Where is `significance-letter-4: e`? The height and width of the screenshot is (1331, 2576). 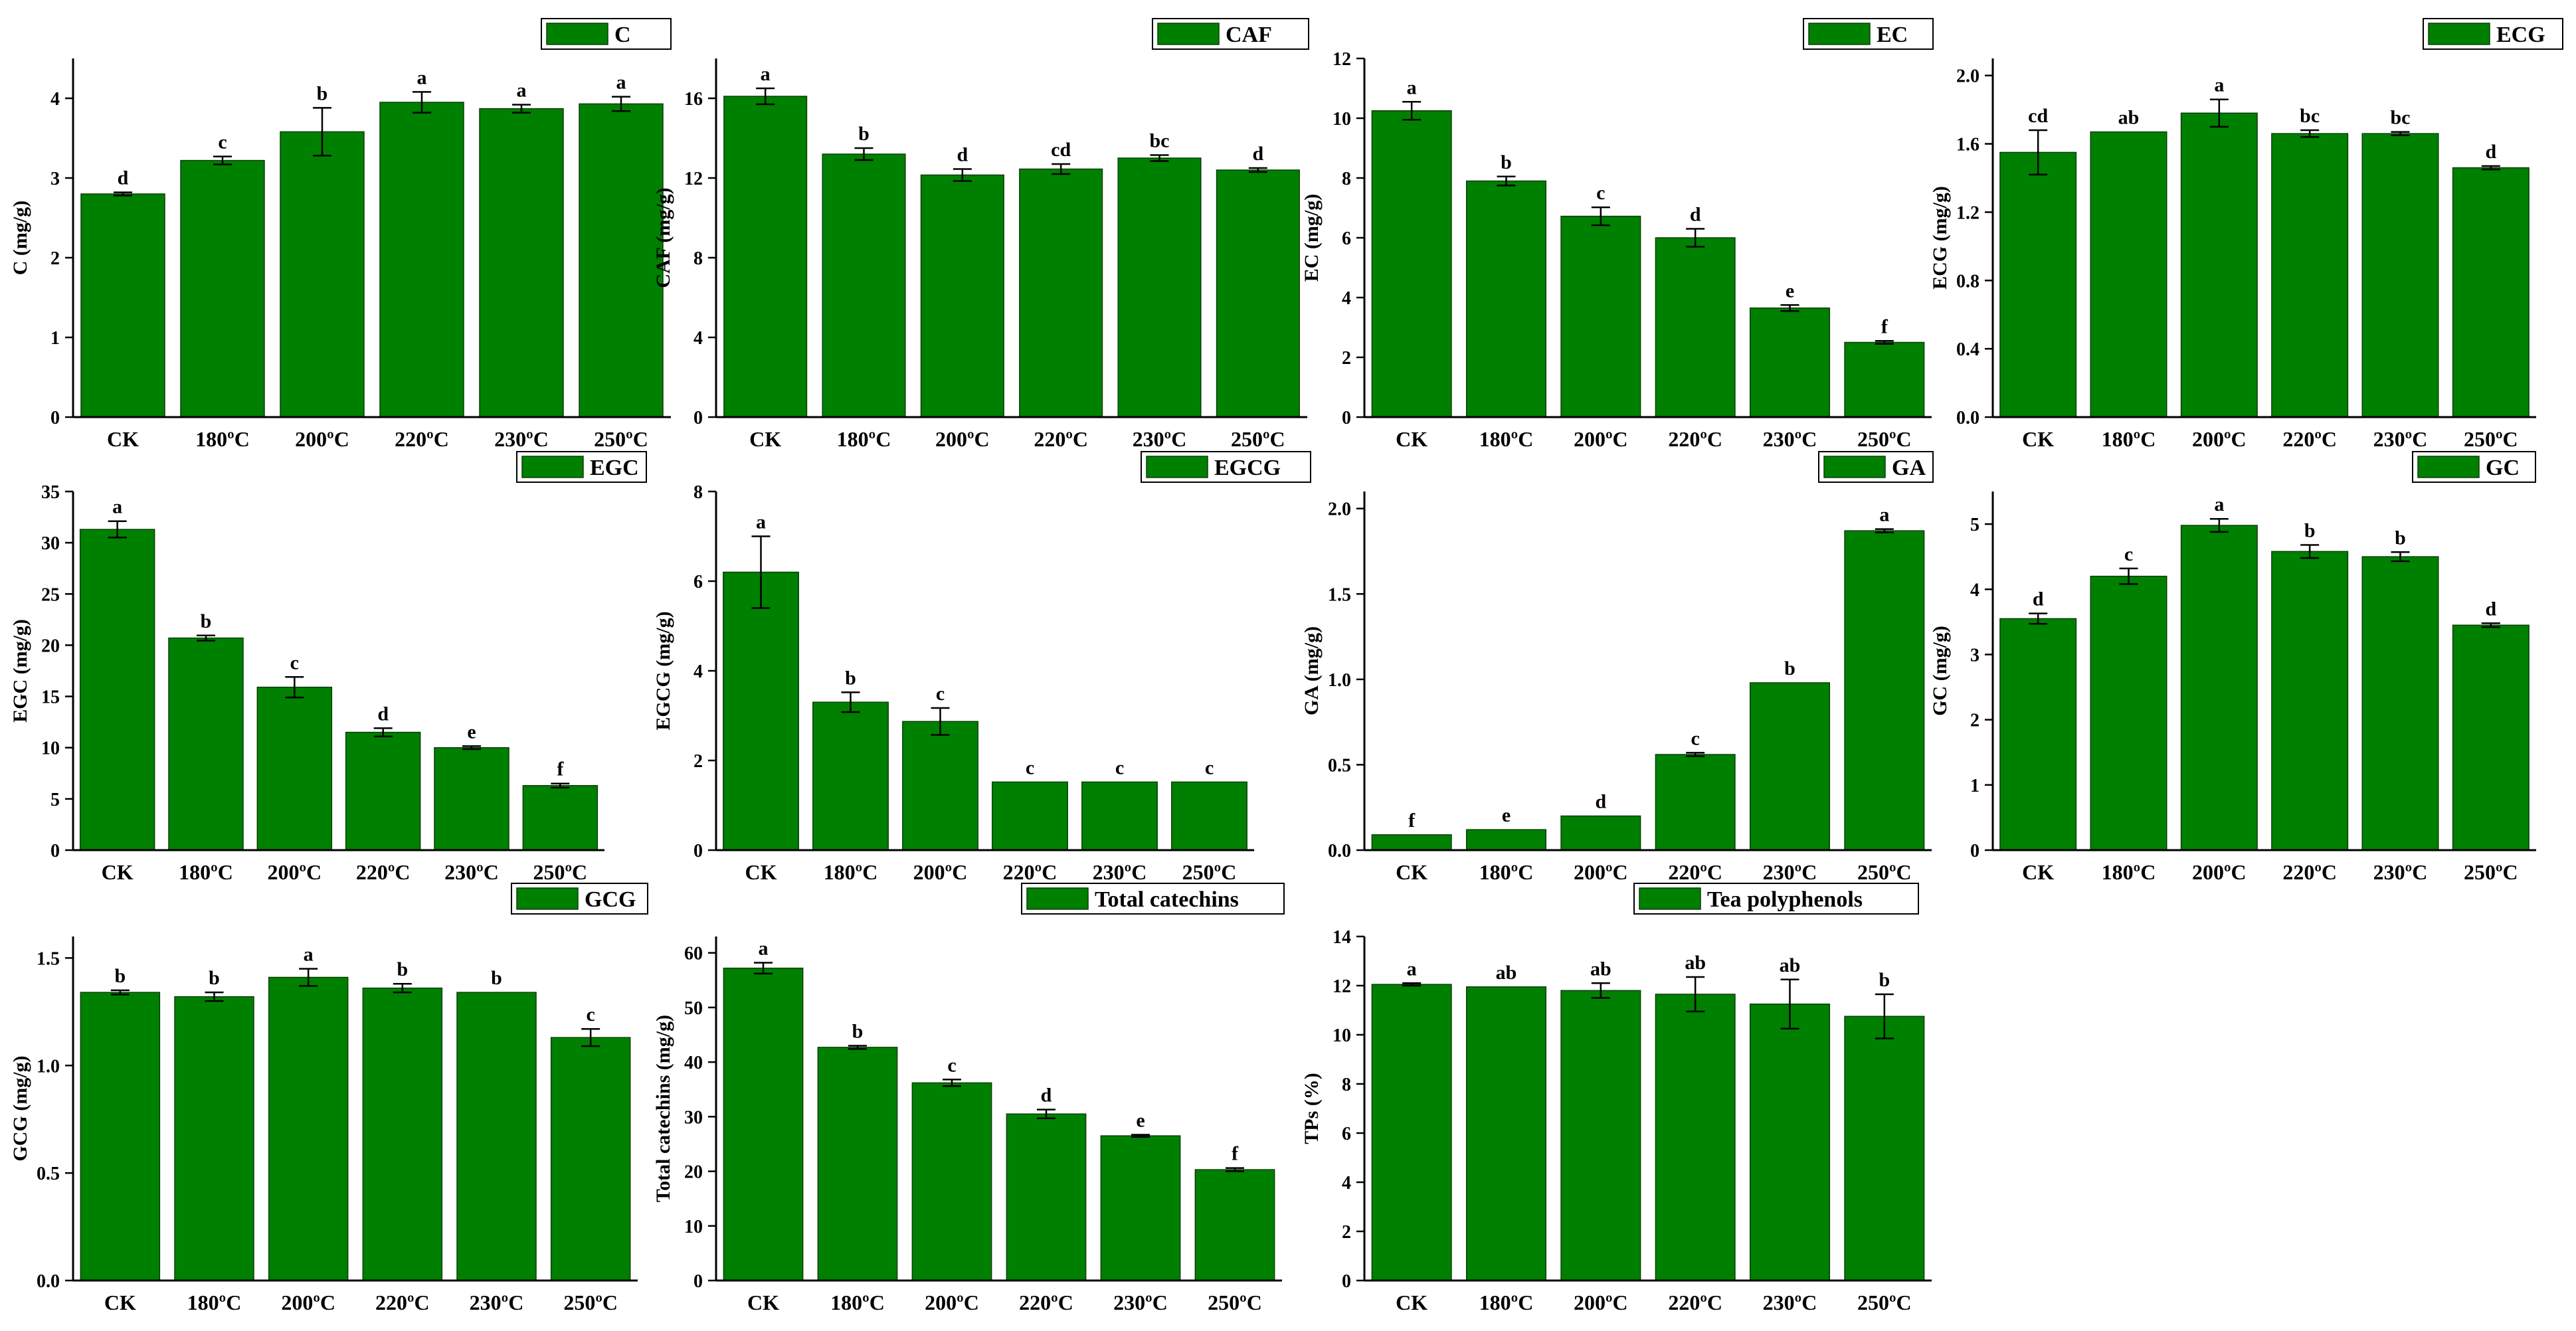
significance-letter-4: e is located at coordinates (1140, 1120).